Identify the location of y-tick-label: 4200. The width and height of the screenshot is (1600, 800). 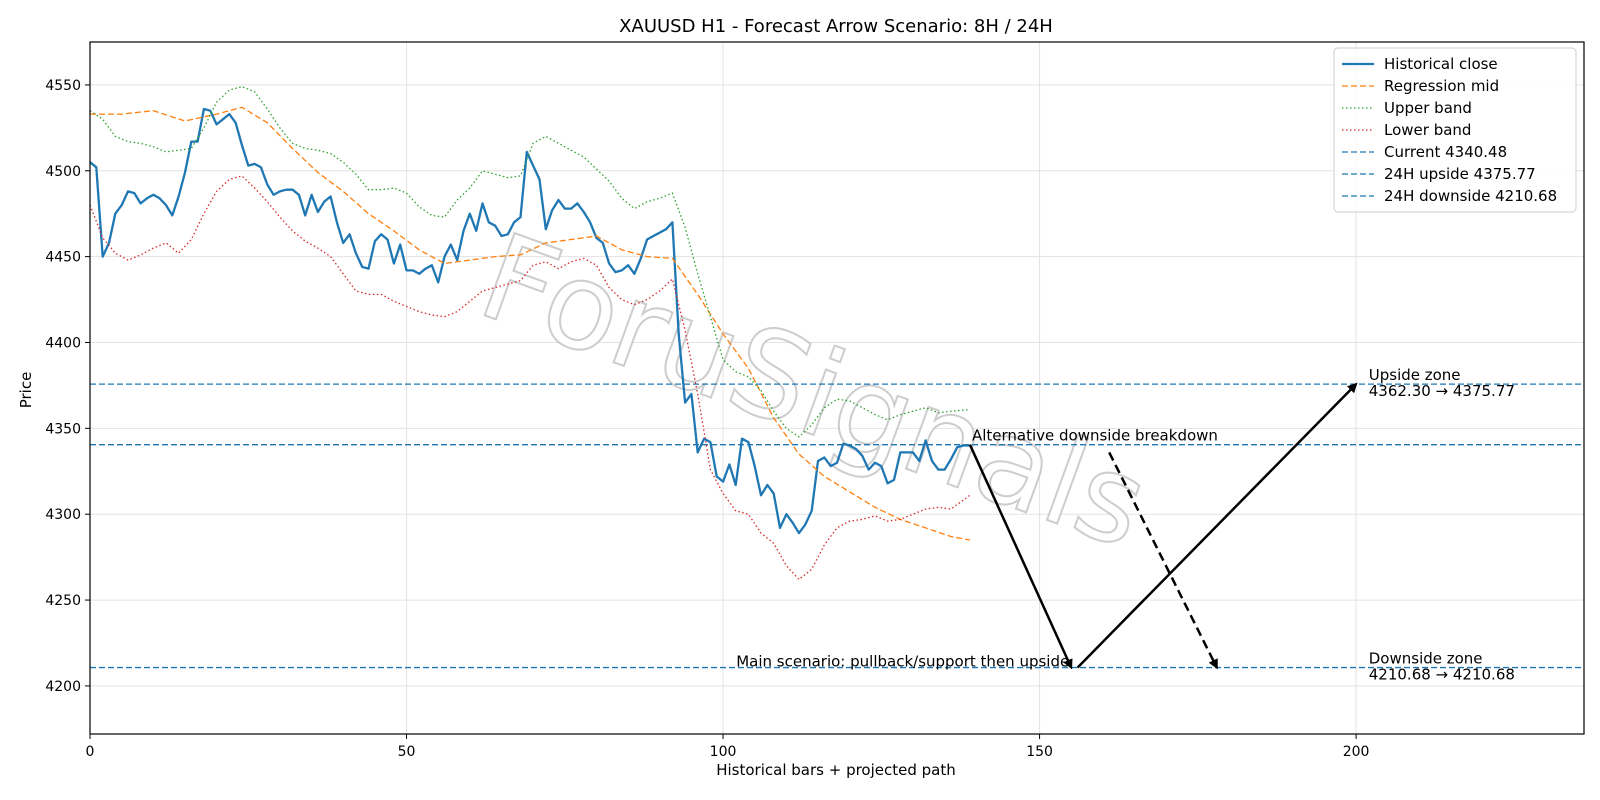
(63, 687).